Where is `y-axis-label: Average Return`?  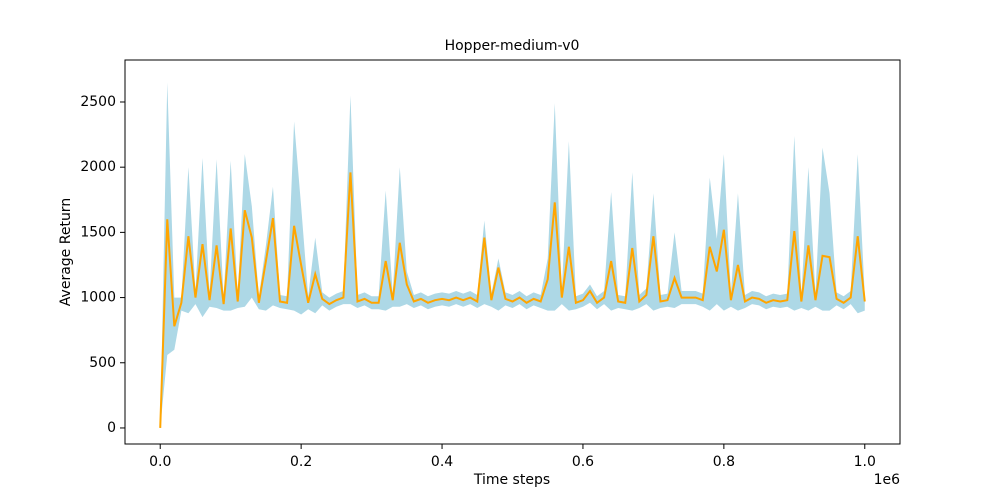
y-axis-label: Average Return is located at coordinates (66, 252).